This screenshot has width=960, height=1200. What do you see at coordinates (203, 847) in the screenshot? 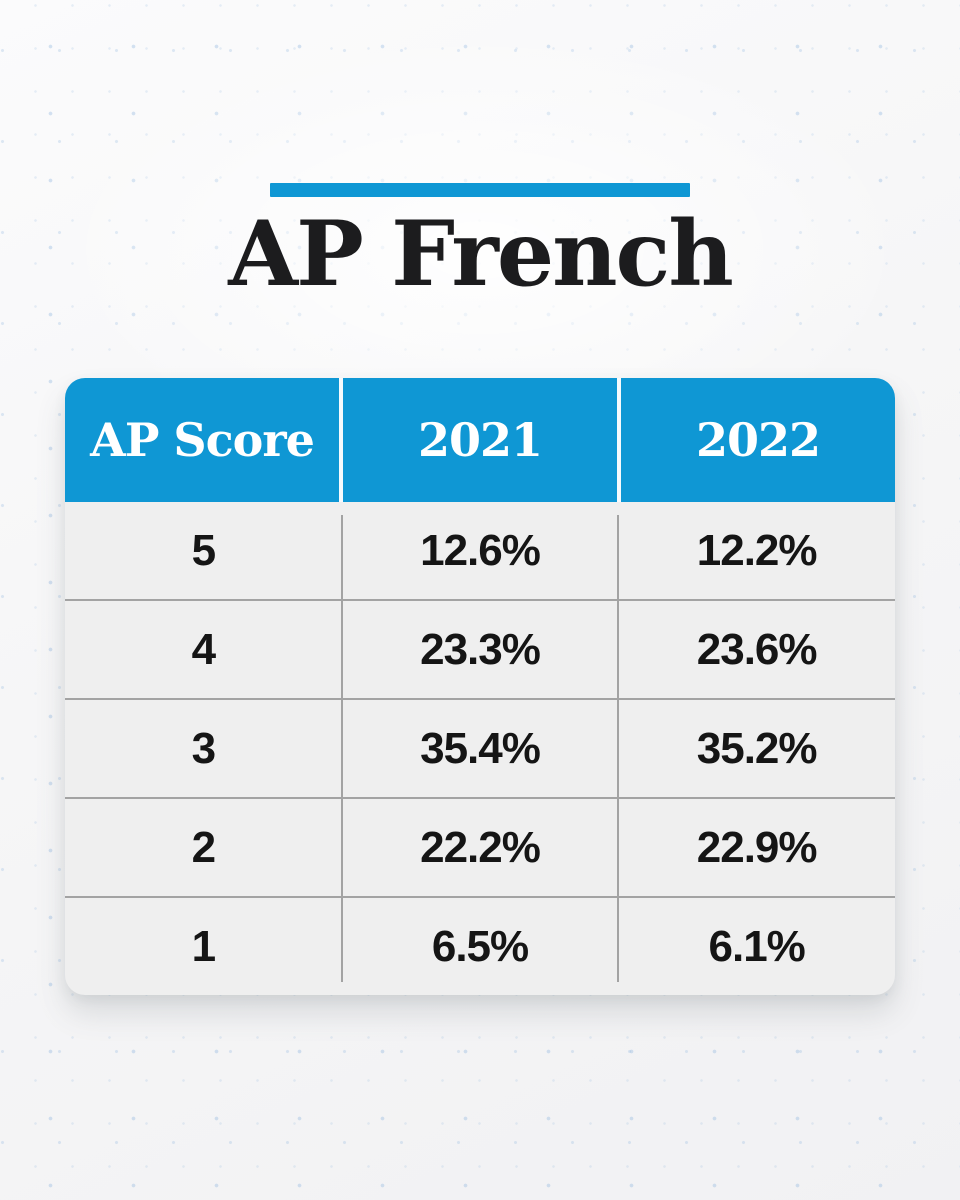
I see `table-cell: 2` at bounding box center [203, 847].